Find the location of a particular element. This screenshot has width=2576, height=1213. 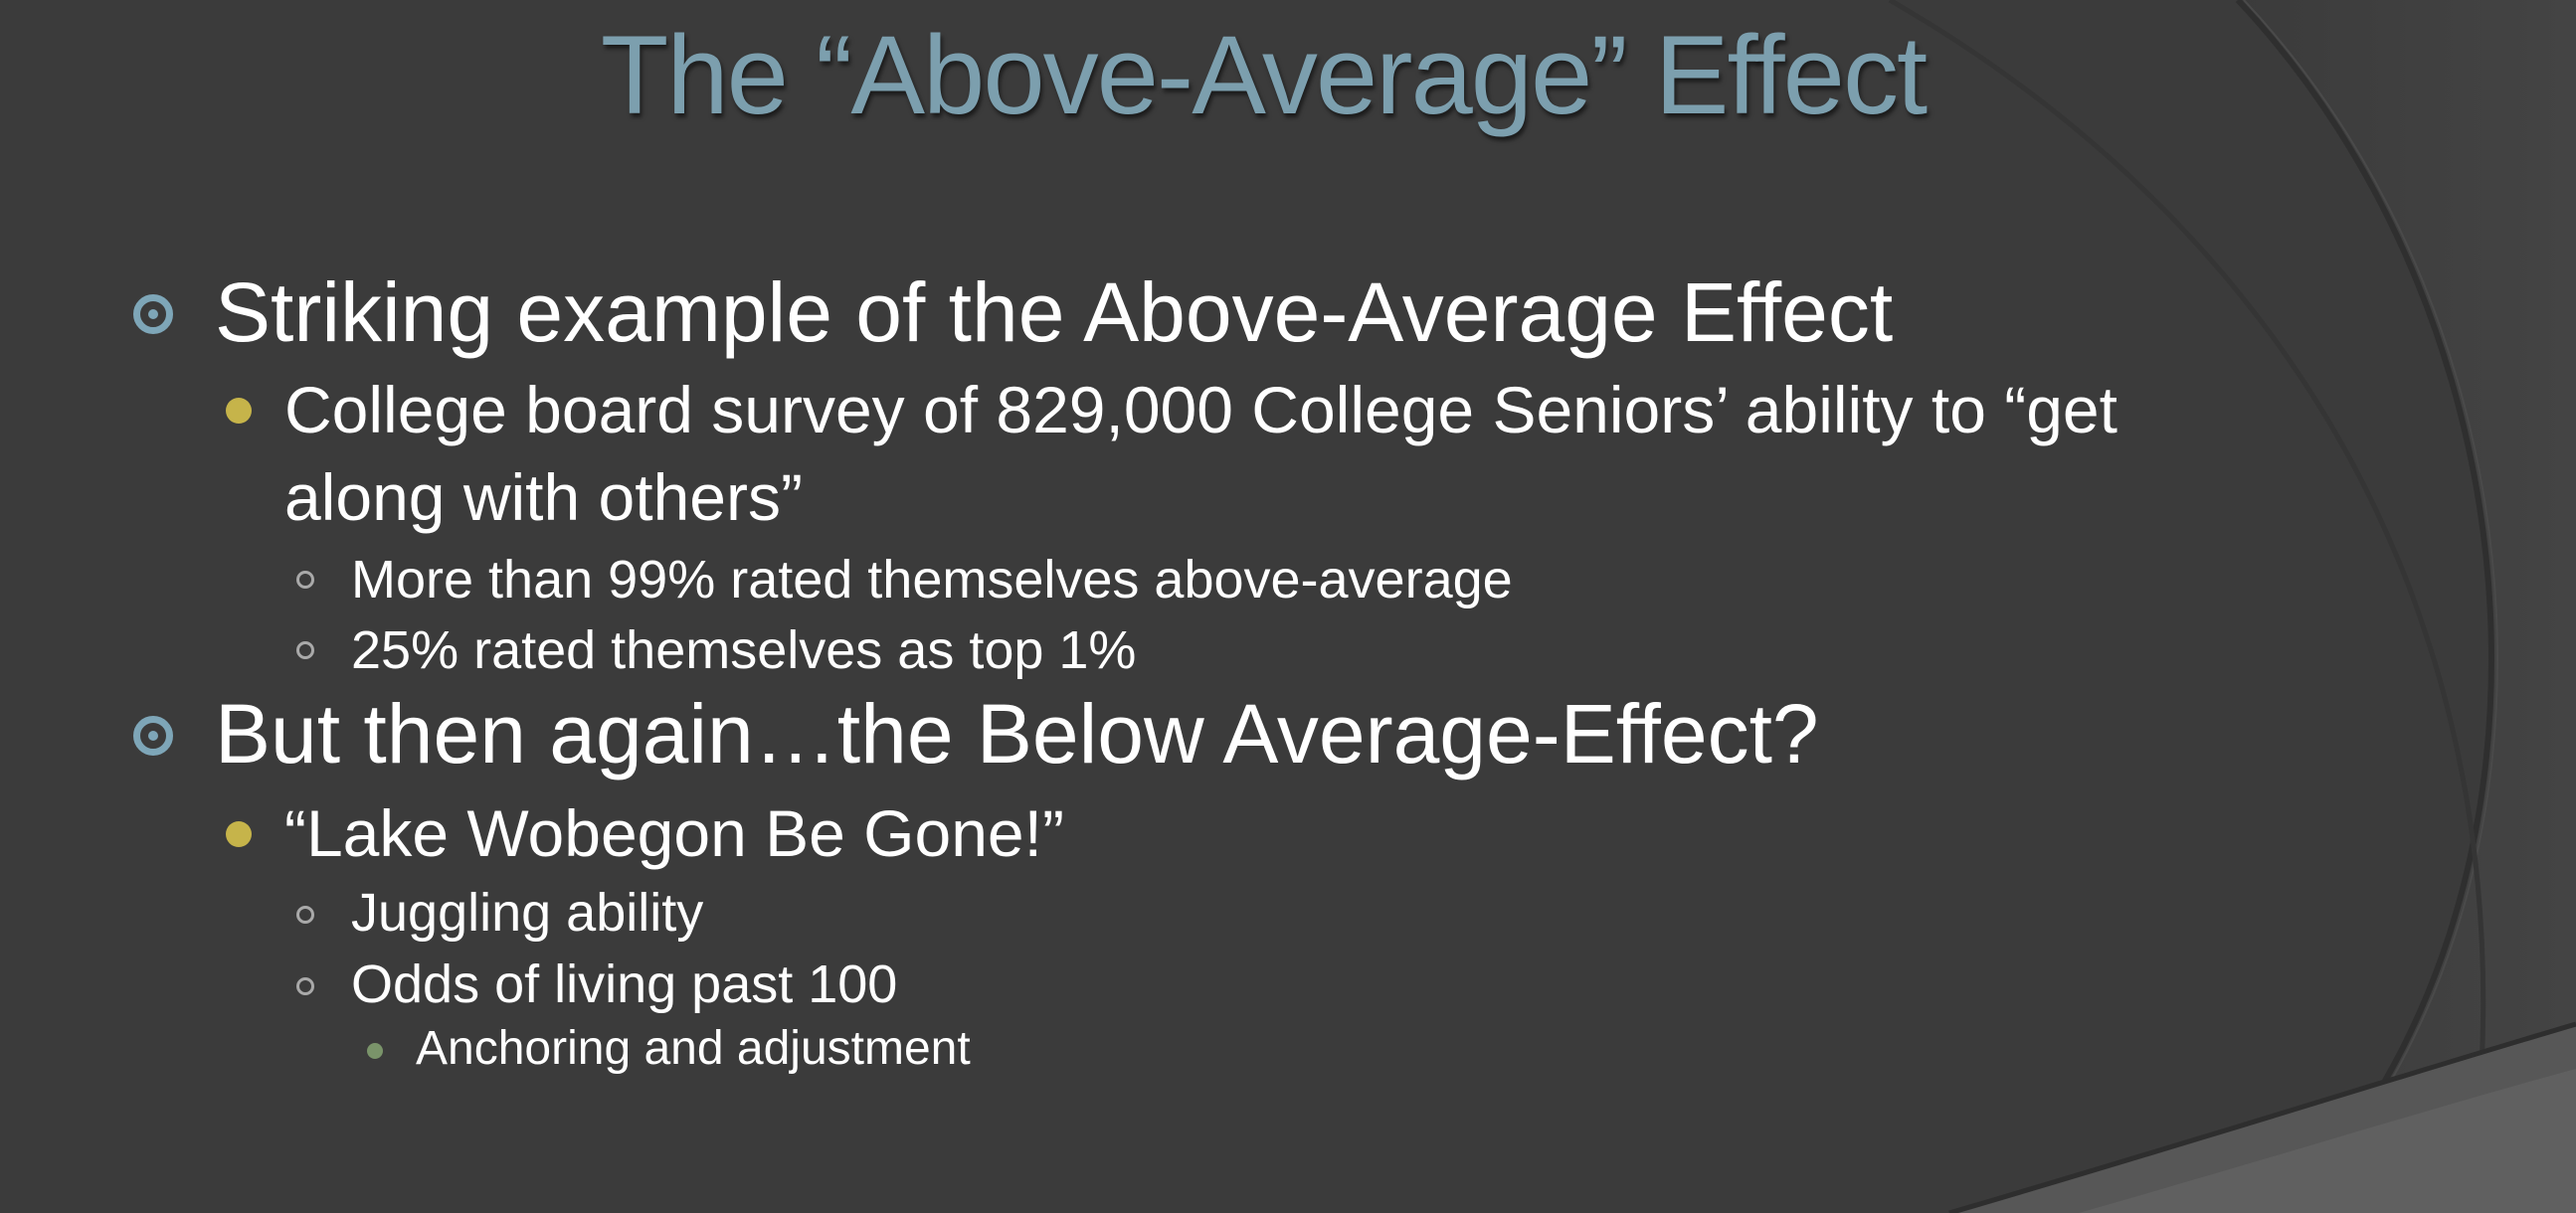

bullet-level2-text: “Lake Wobegon Be Gone!” is located at coordinates (674, 833).